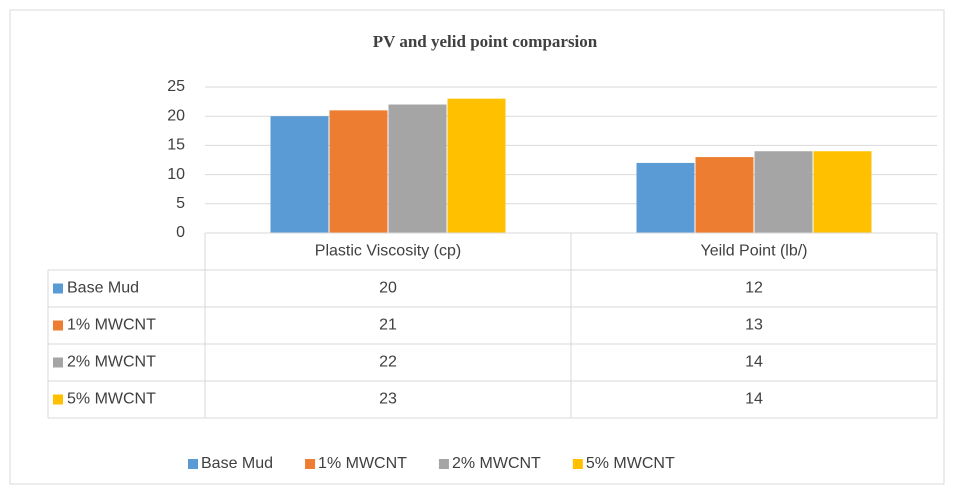  What do you see at coordinates (754, 288) in the screenshot?
I see `table-value: 12` at bounding box center [754, 288].